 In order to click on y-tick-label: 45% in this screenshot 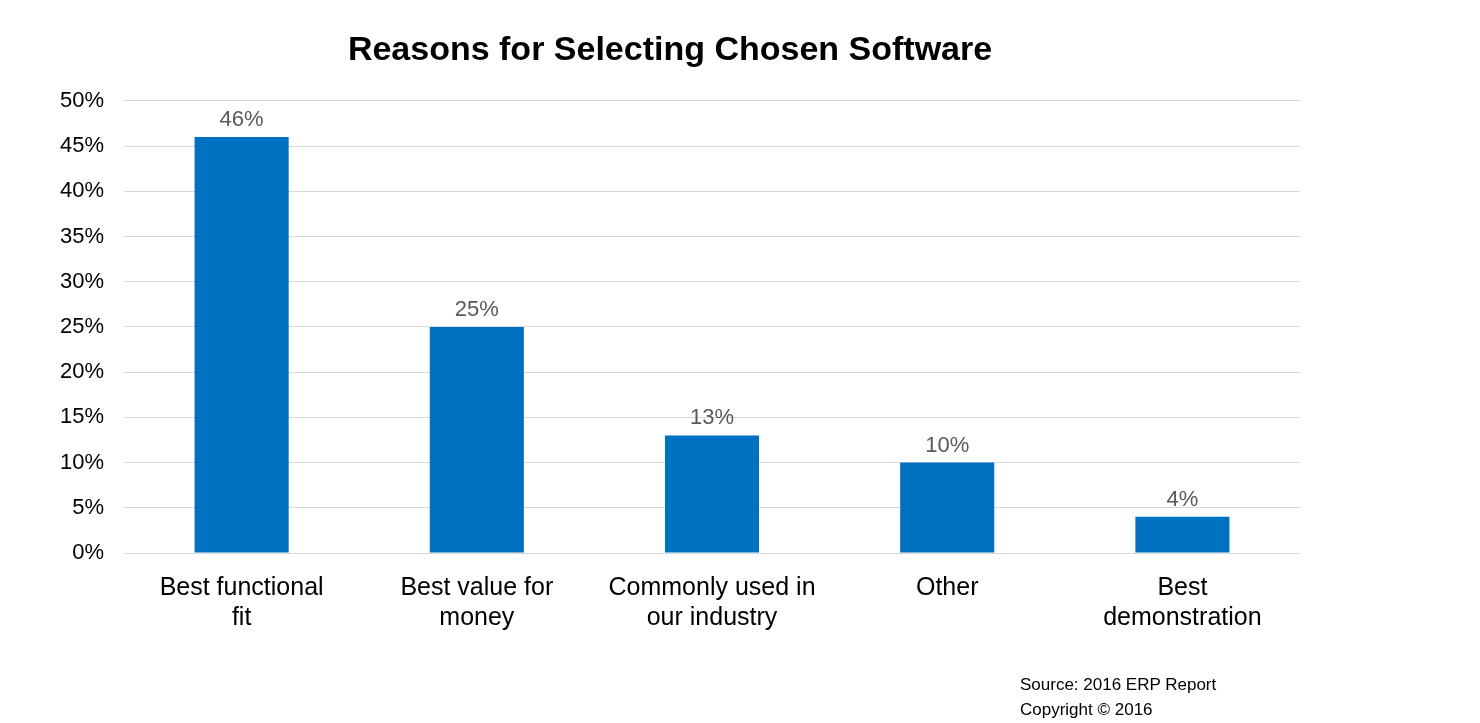, I will do `click(82, 145)`.